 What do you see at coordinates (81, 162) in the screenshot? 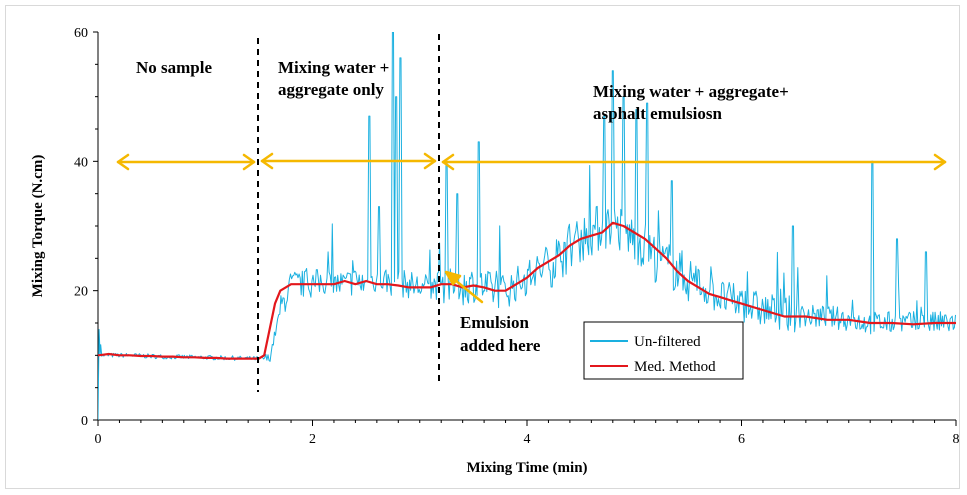
I see `y-tick-label: 40` at bounding box center [81, 162].